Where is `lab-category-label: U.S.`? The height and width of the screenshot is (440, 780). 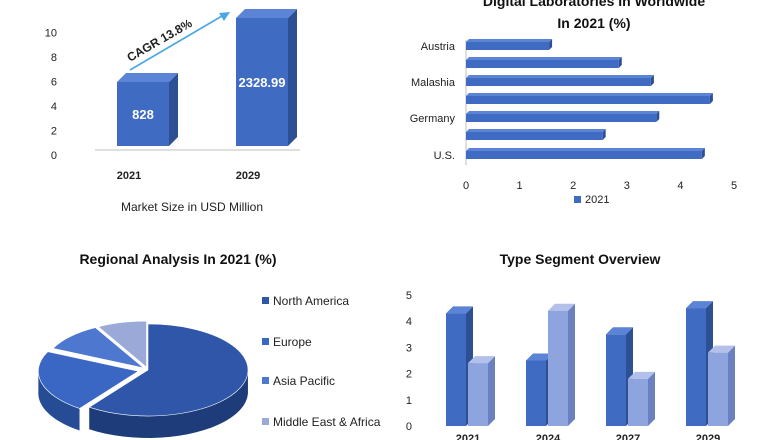
lab-category-label: U.S. is located at coordinates (444, 156).